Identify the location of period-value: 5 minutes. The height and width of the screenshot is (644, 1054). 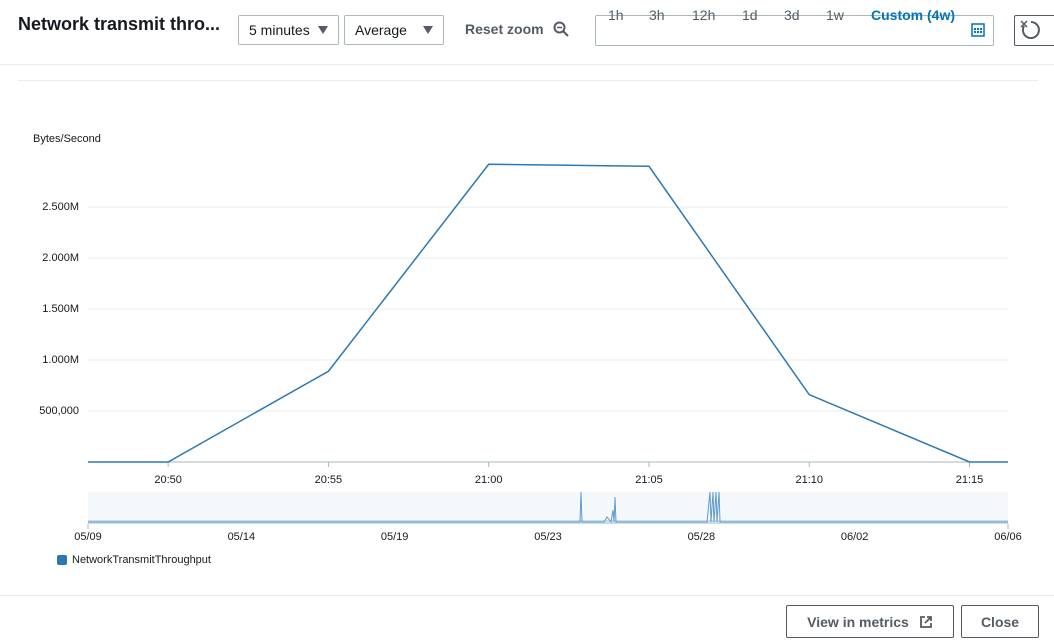
(279, 30).